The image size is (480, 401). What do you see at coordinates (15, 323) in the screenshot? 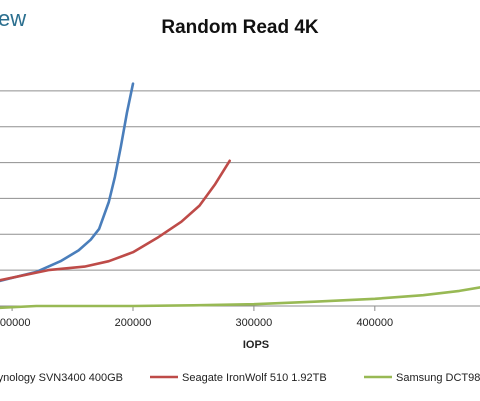
I see `x-tick-label: 100000` at bounding box center [15, 323].